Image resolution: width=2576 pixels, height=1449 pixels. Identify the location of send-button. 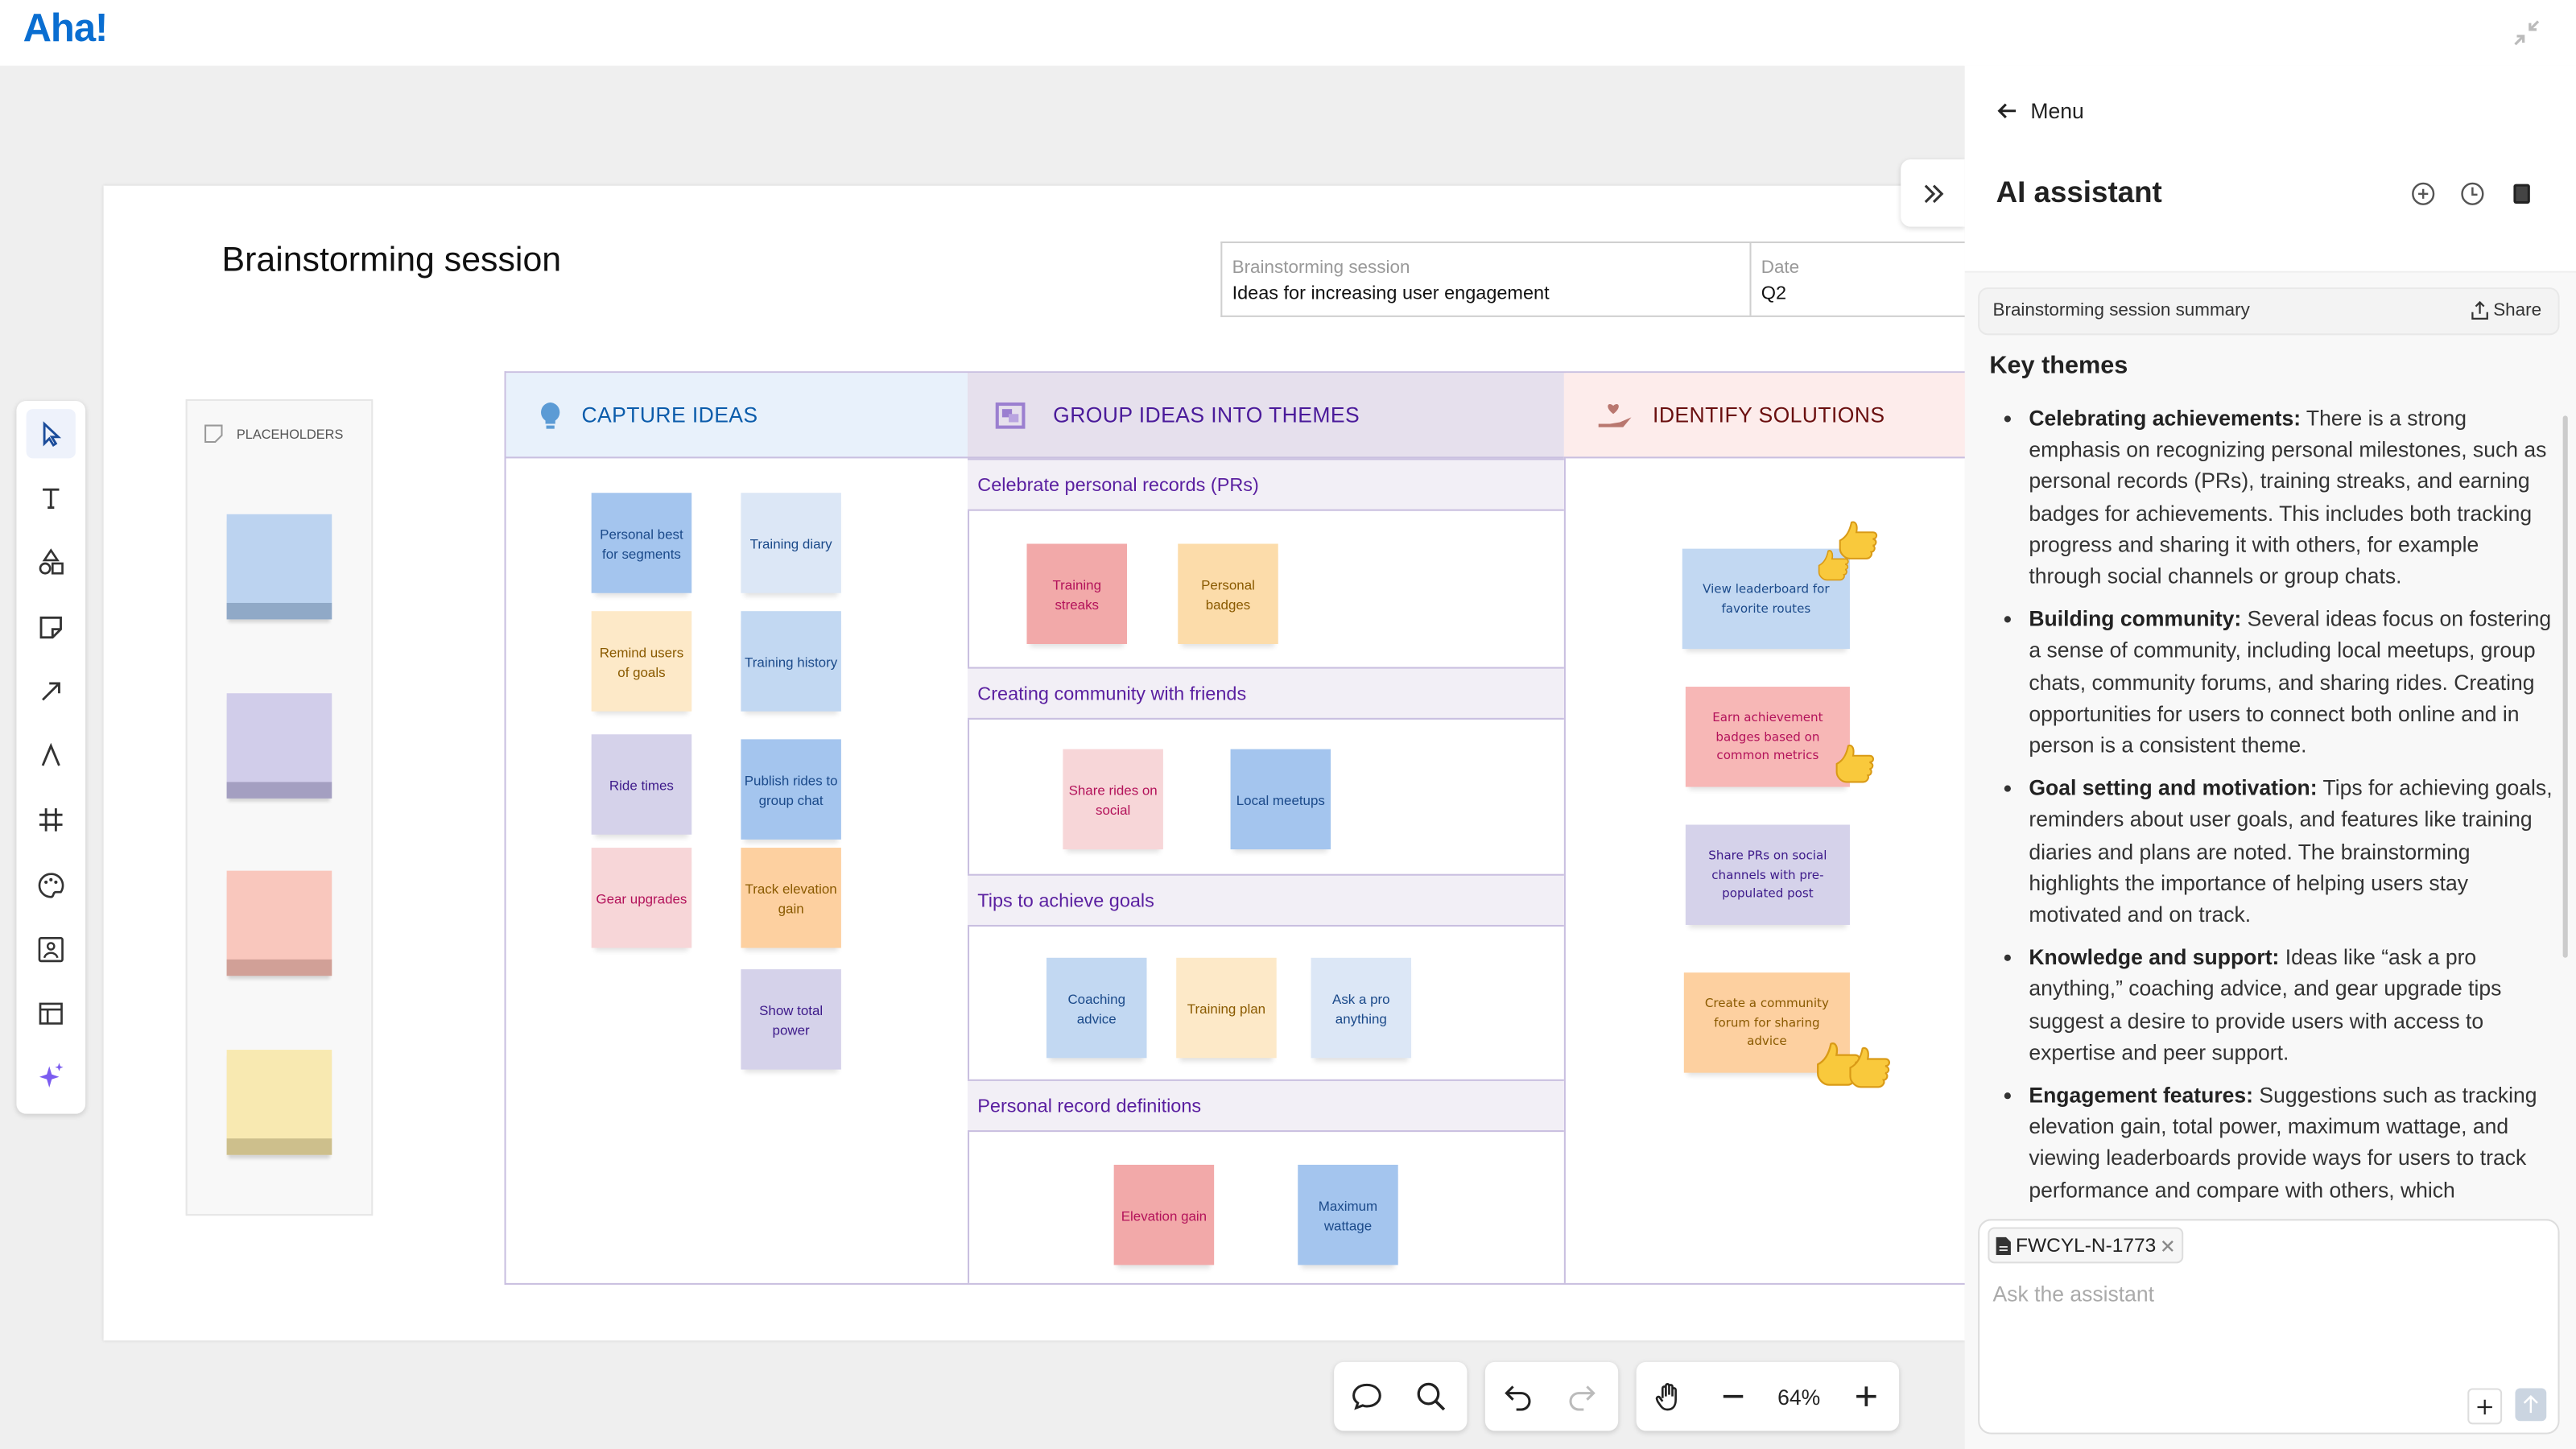
(2531, 1405).